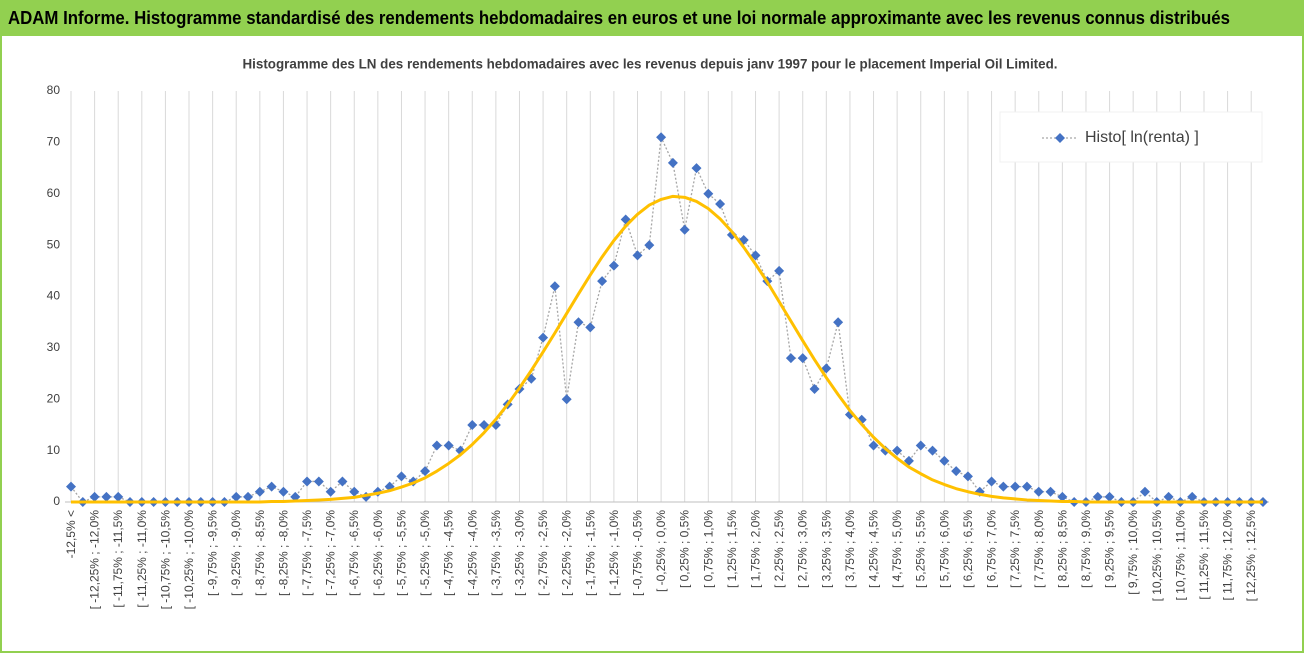  I want to click on x-tick-label: [ 6,25% ; 6,5%, so click(968, 549).